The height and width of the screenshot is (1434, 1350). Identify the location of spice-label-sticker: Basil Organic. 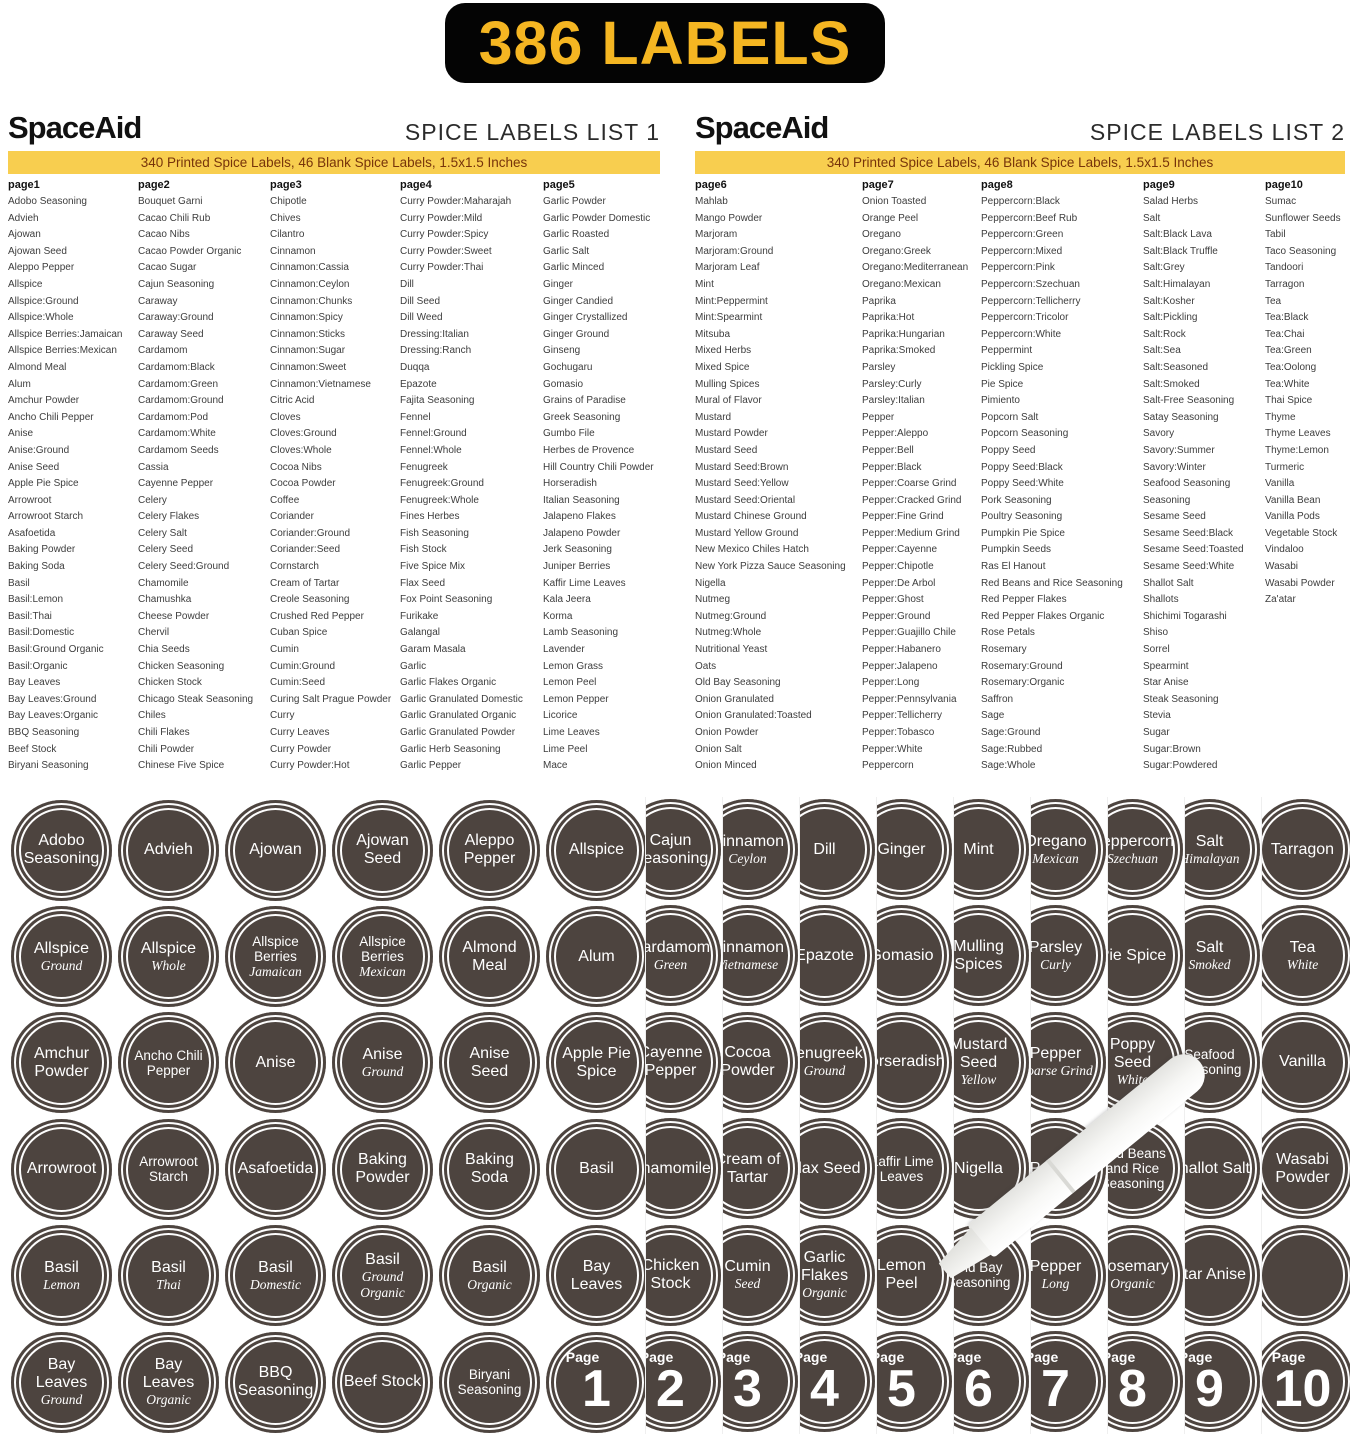
(489, 1276).